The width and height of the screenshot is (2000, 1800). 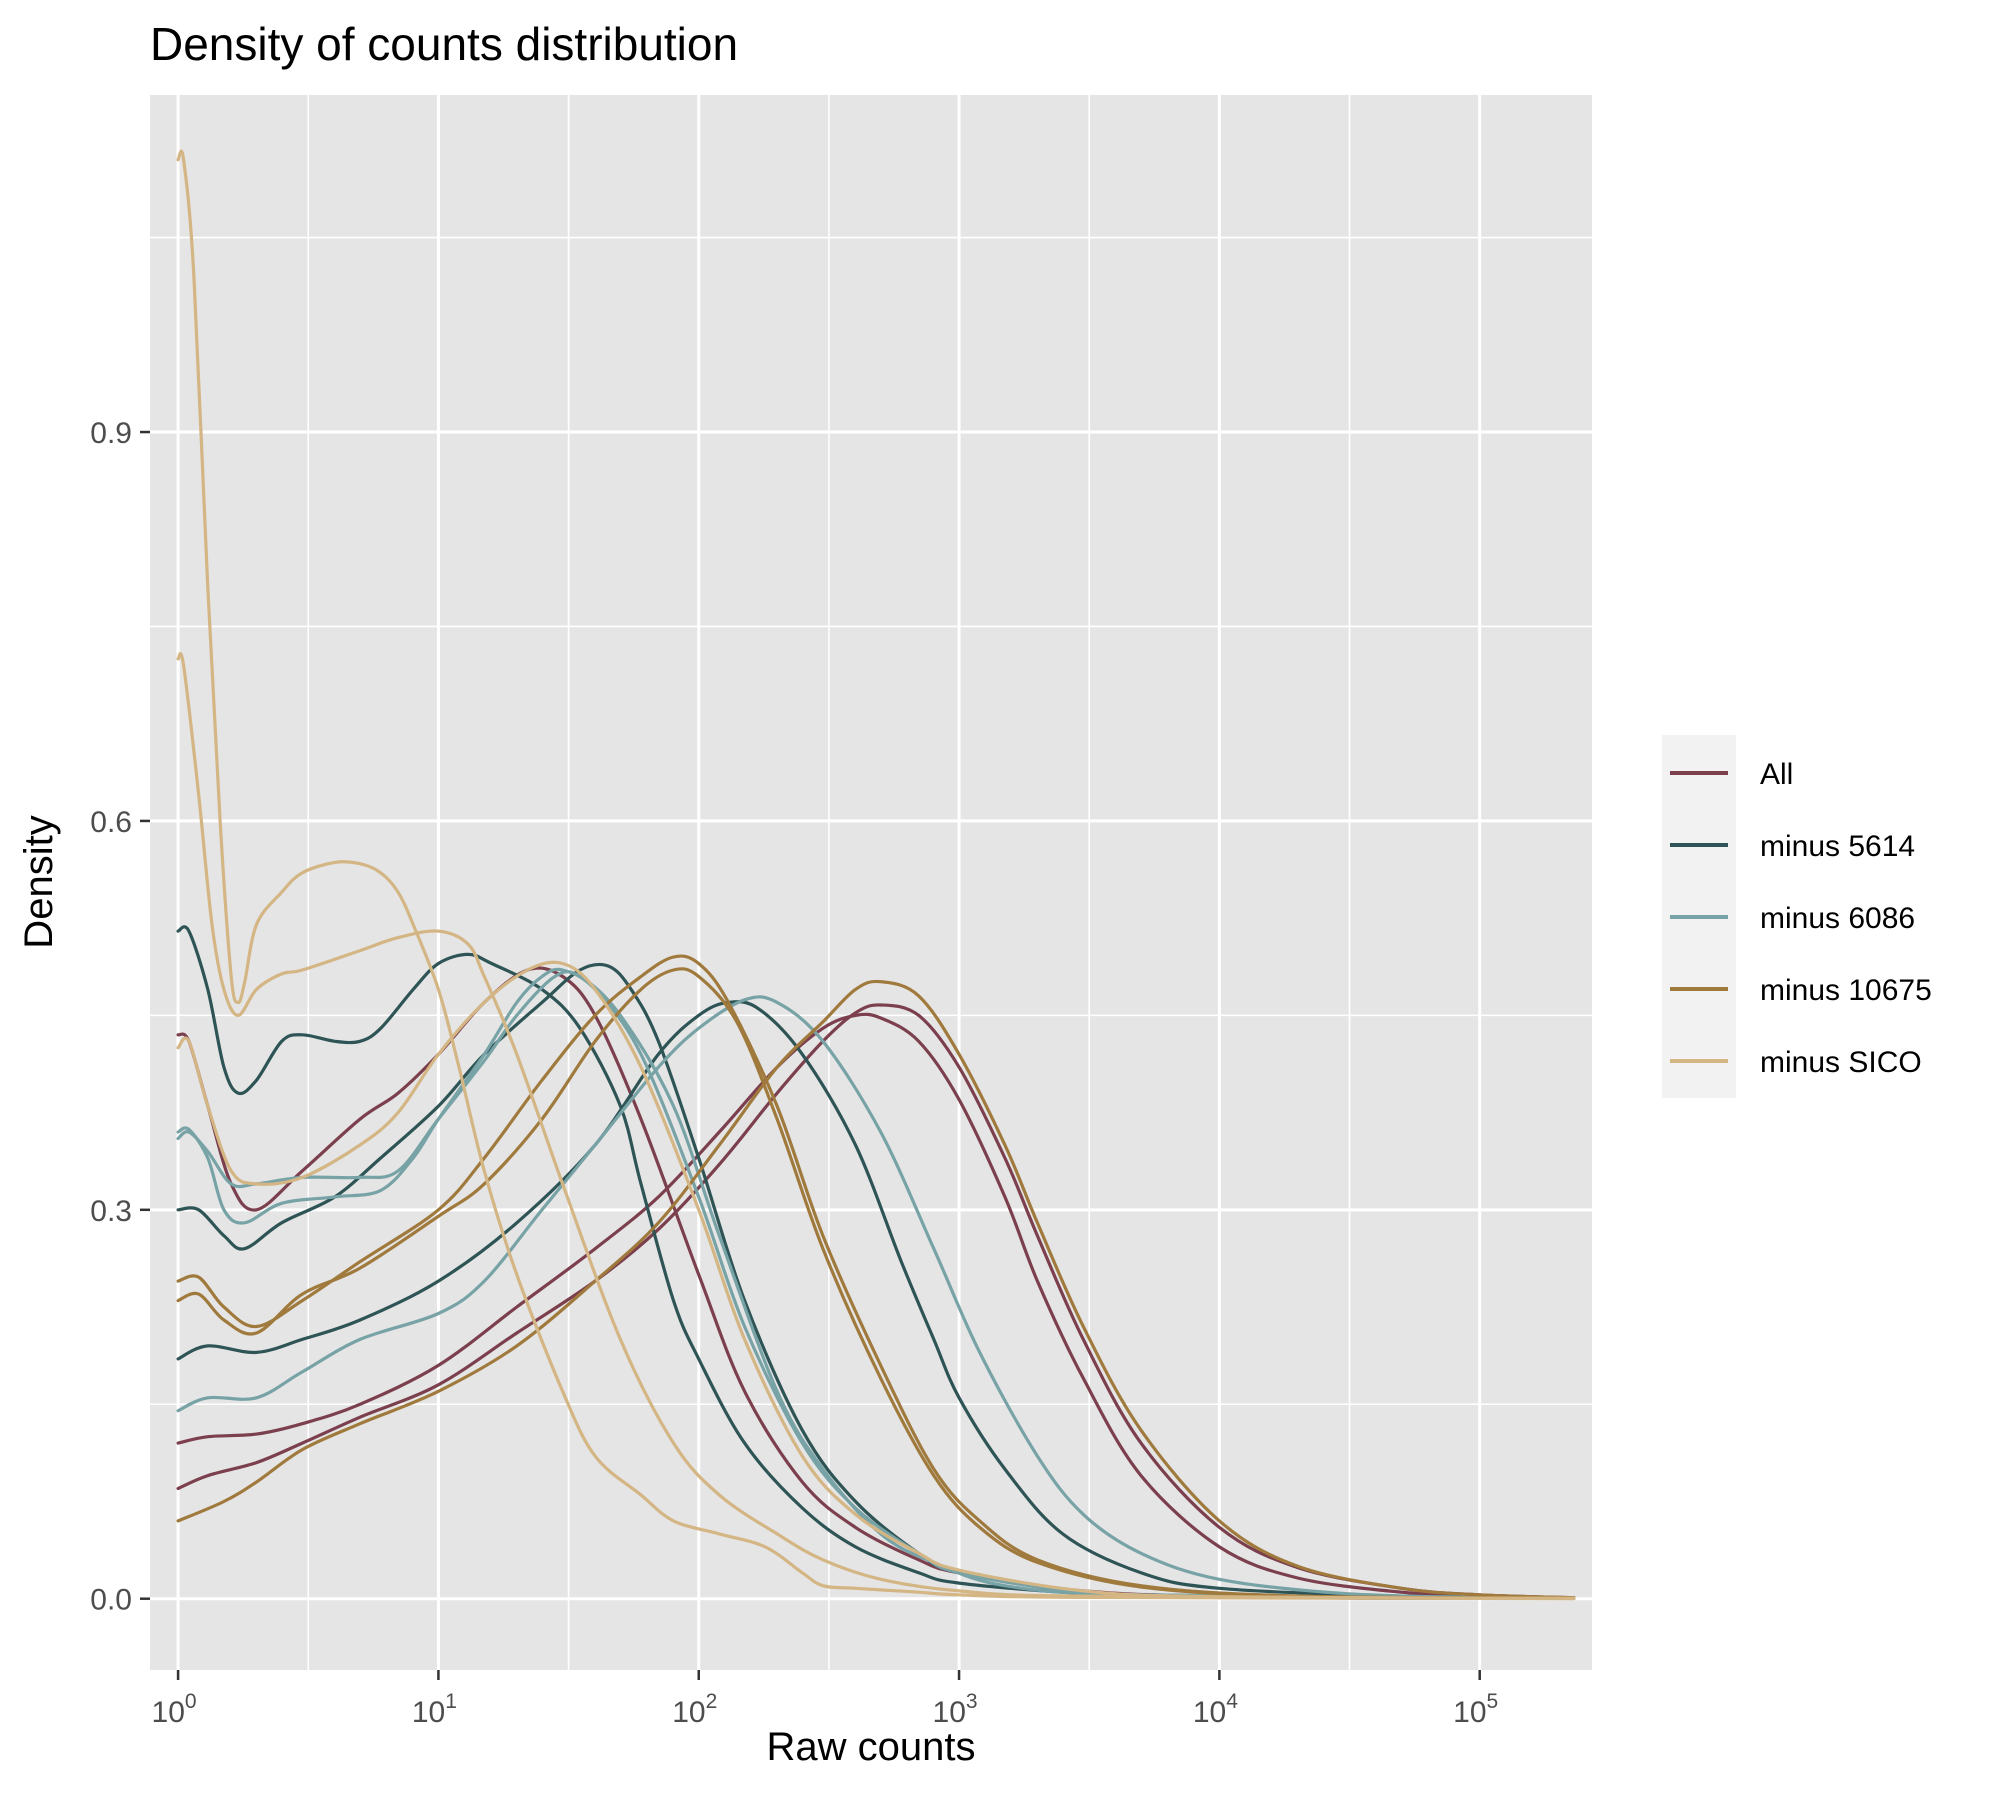 I want to click on x-tick-exponent: 1, so click(x=451, y=1701).